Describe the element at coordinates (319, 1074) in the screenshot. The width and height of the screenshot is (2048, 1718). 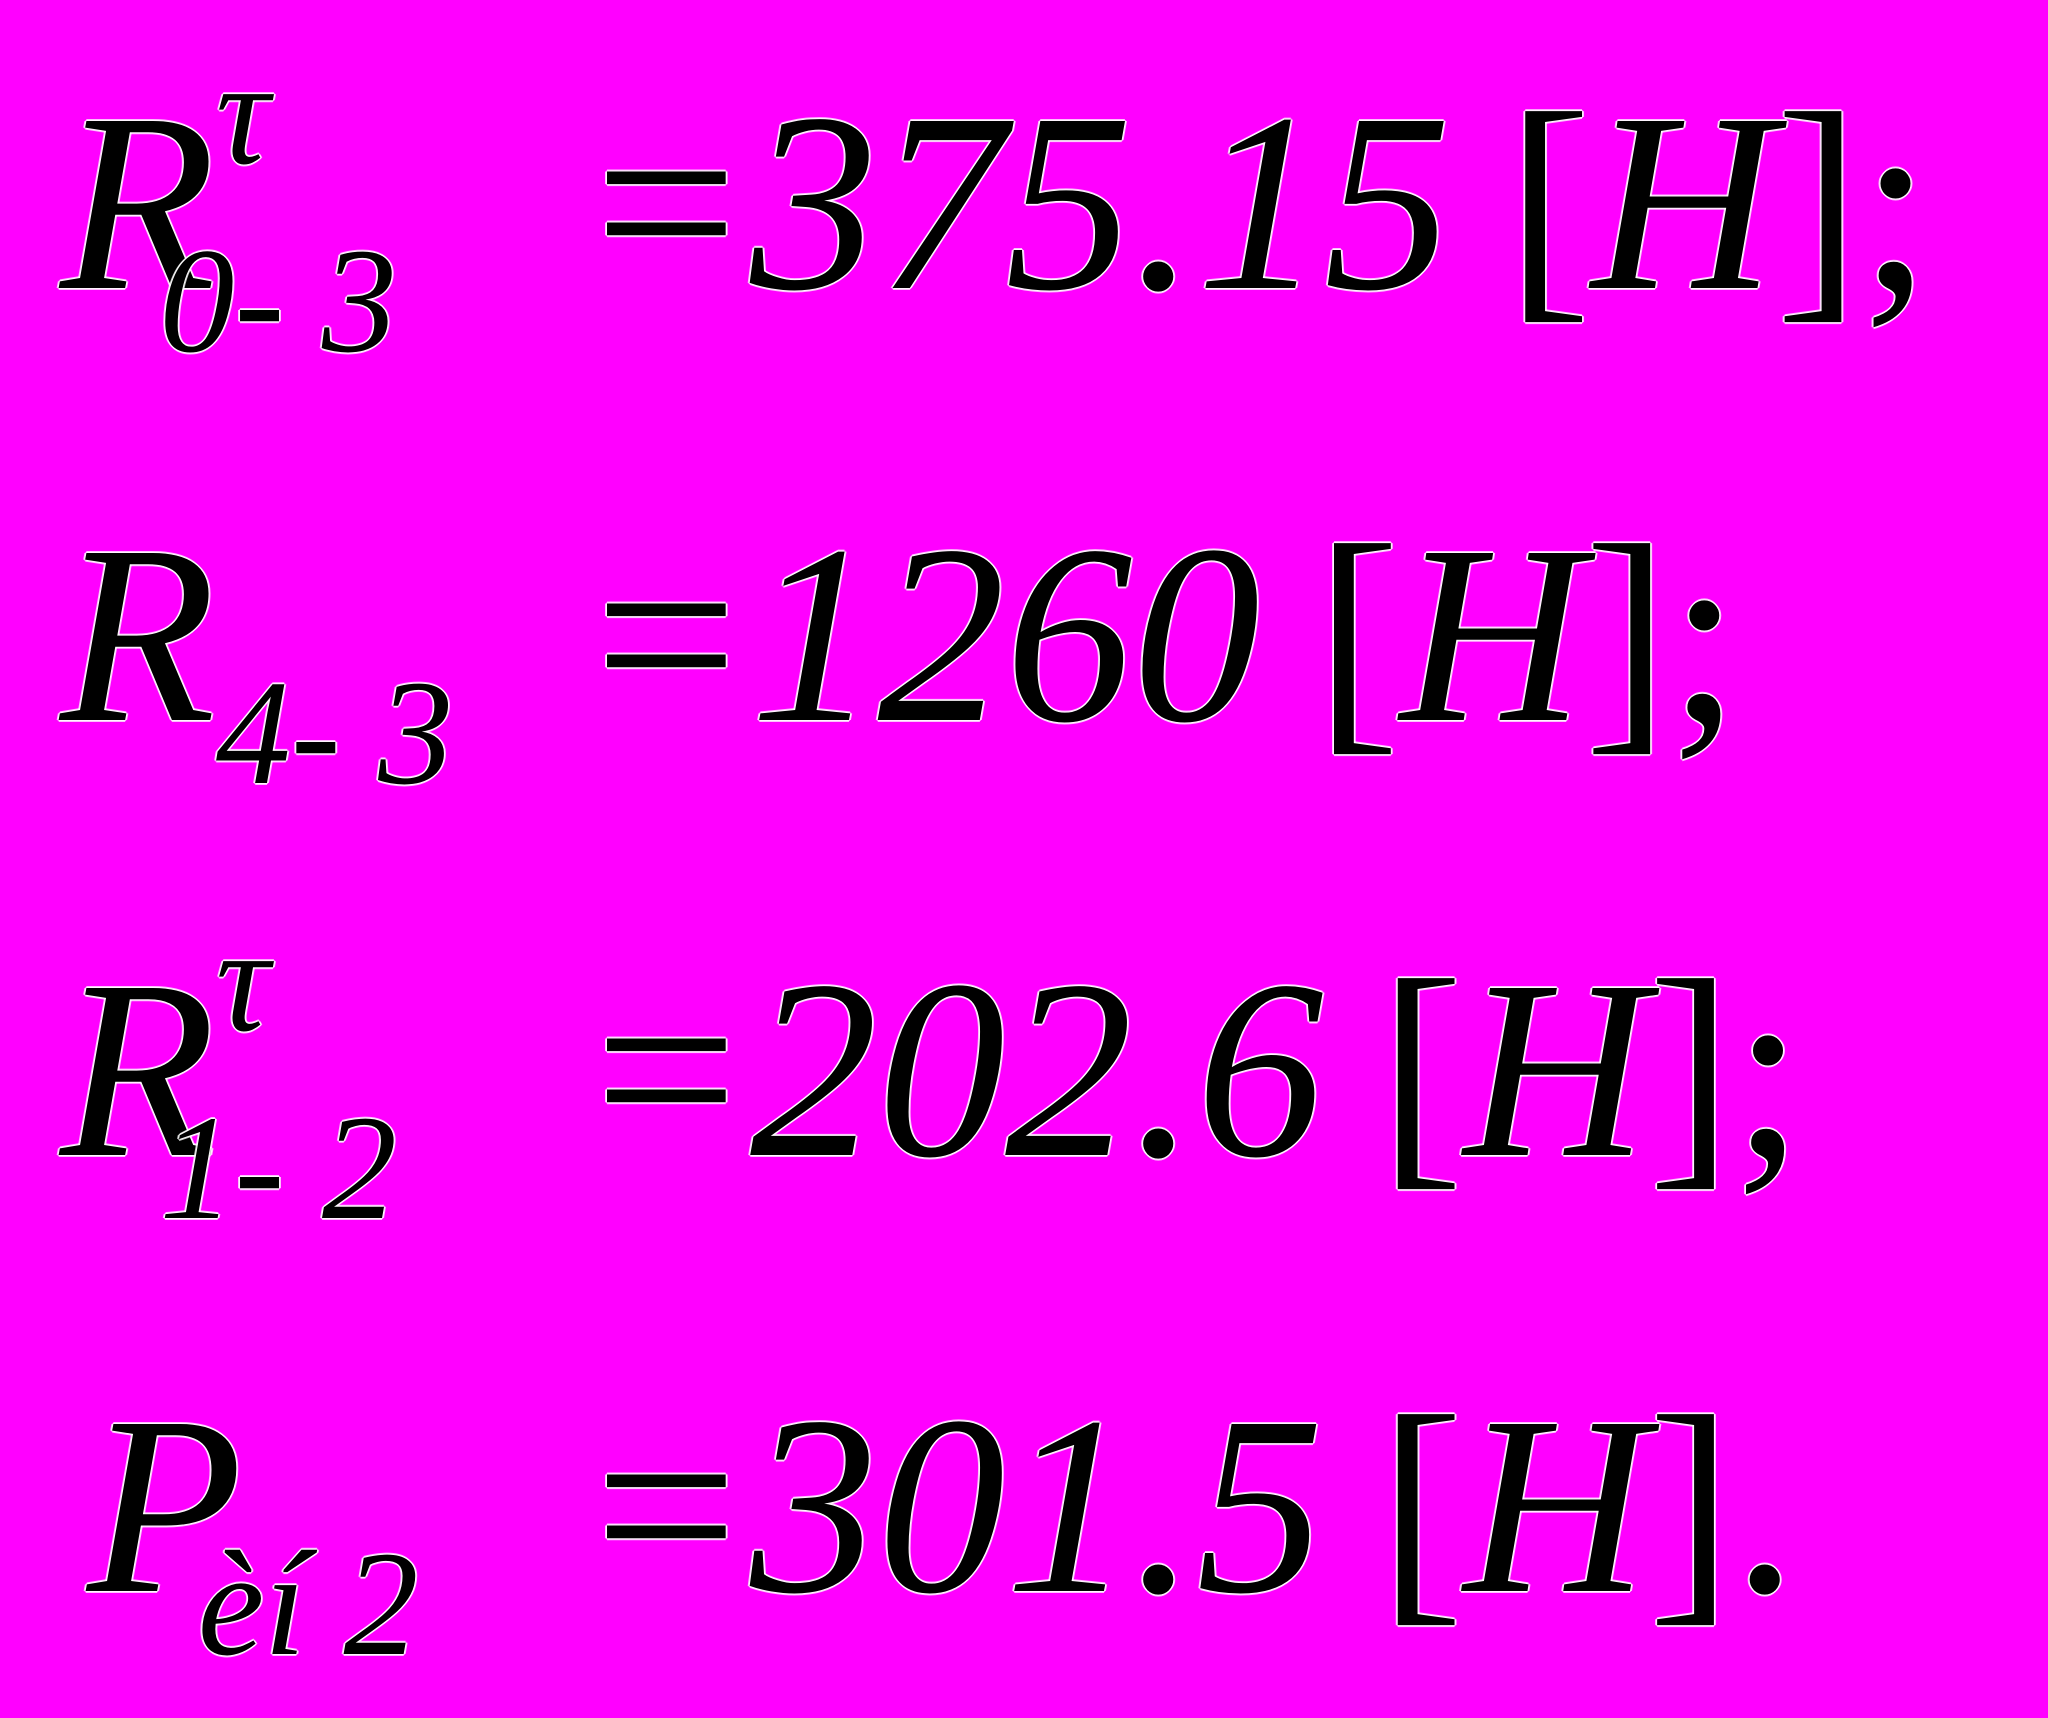
I see `equation-3-lhs: Rτ1- 2` at that location.